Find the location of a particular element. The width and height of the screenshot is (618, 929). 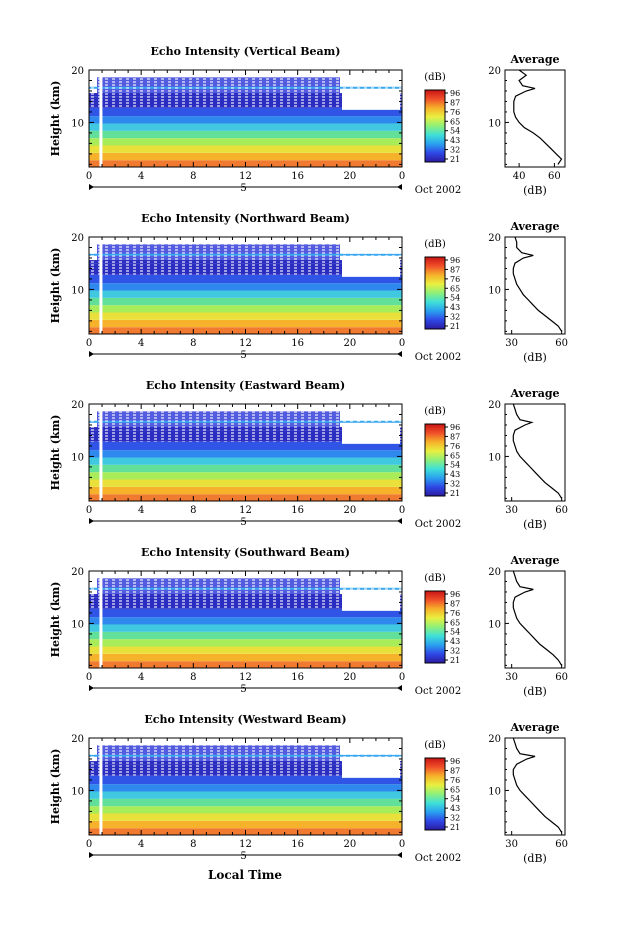

colorbar-tick-label: 65 is located at coordinates (455, 622).